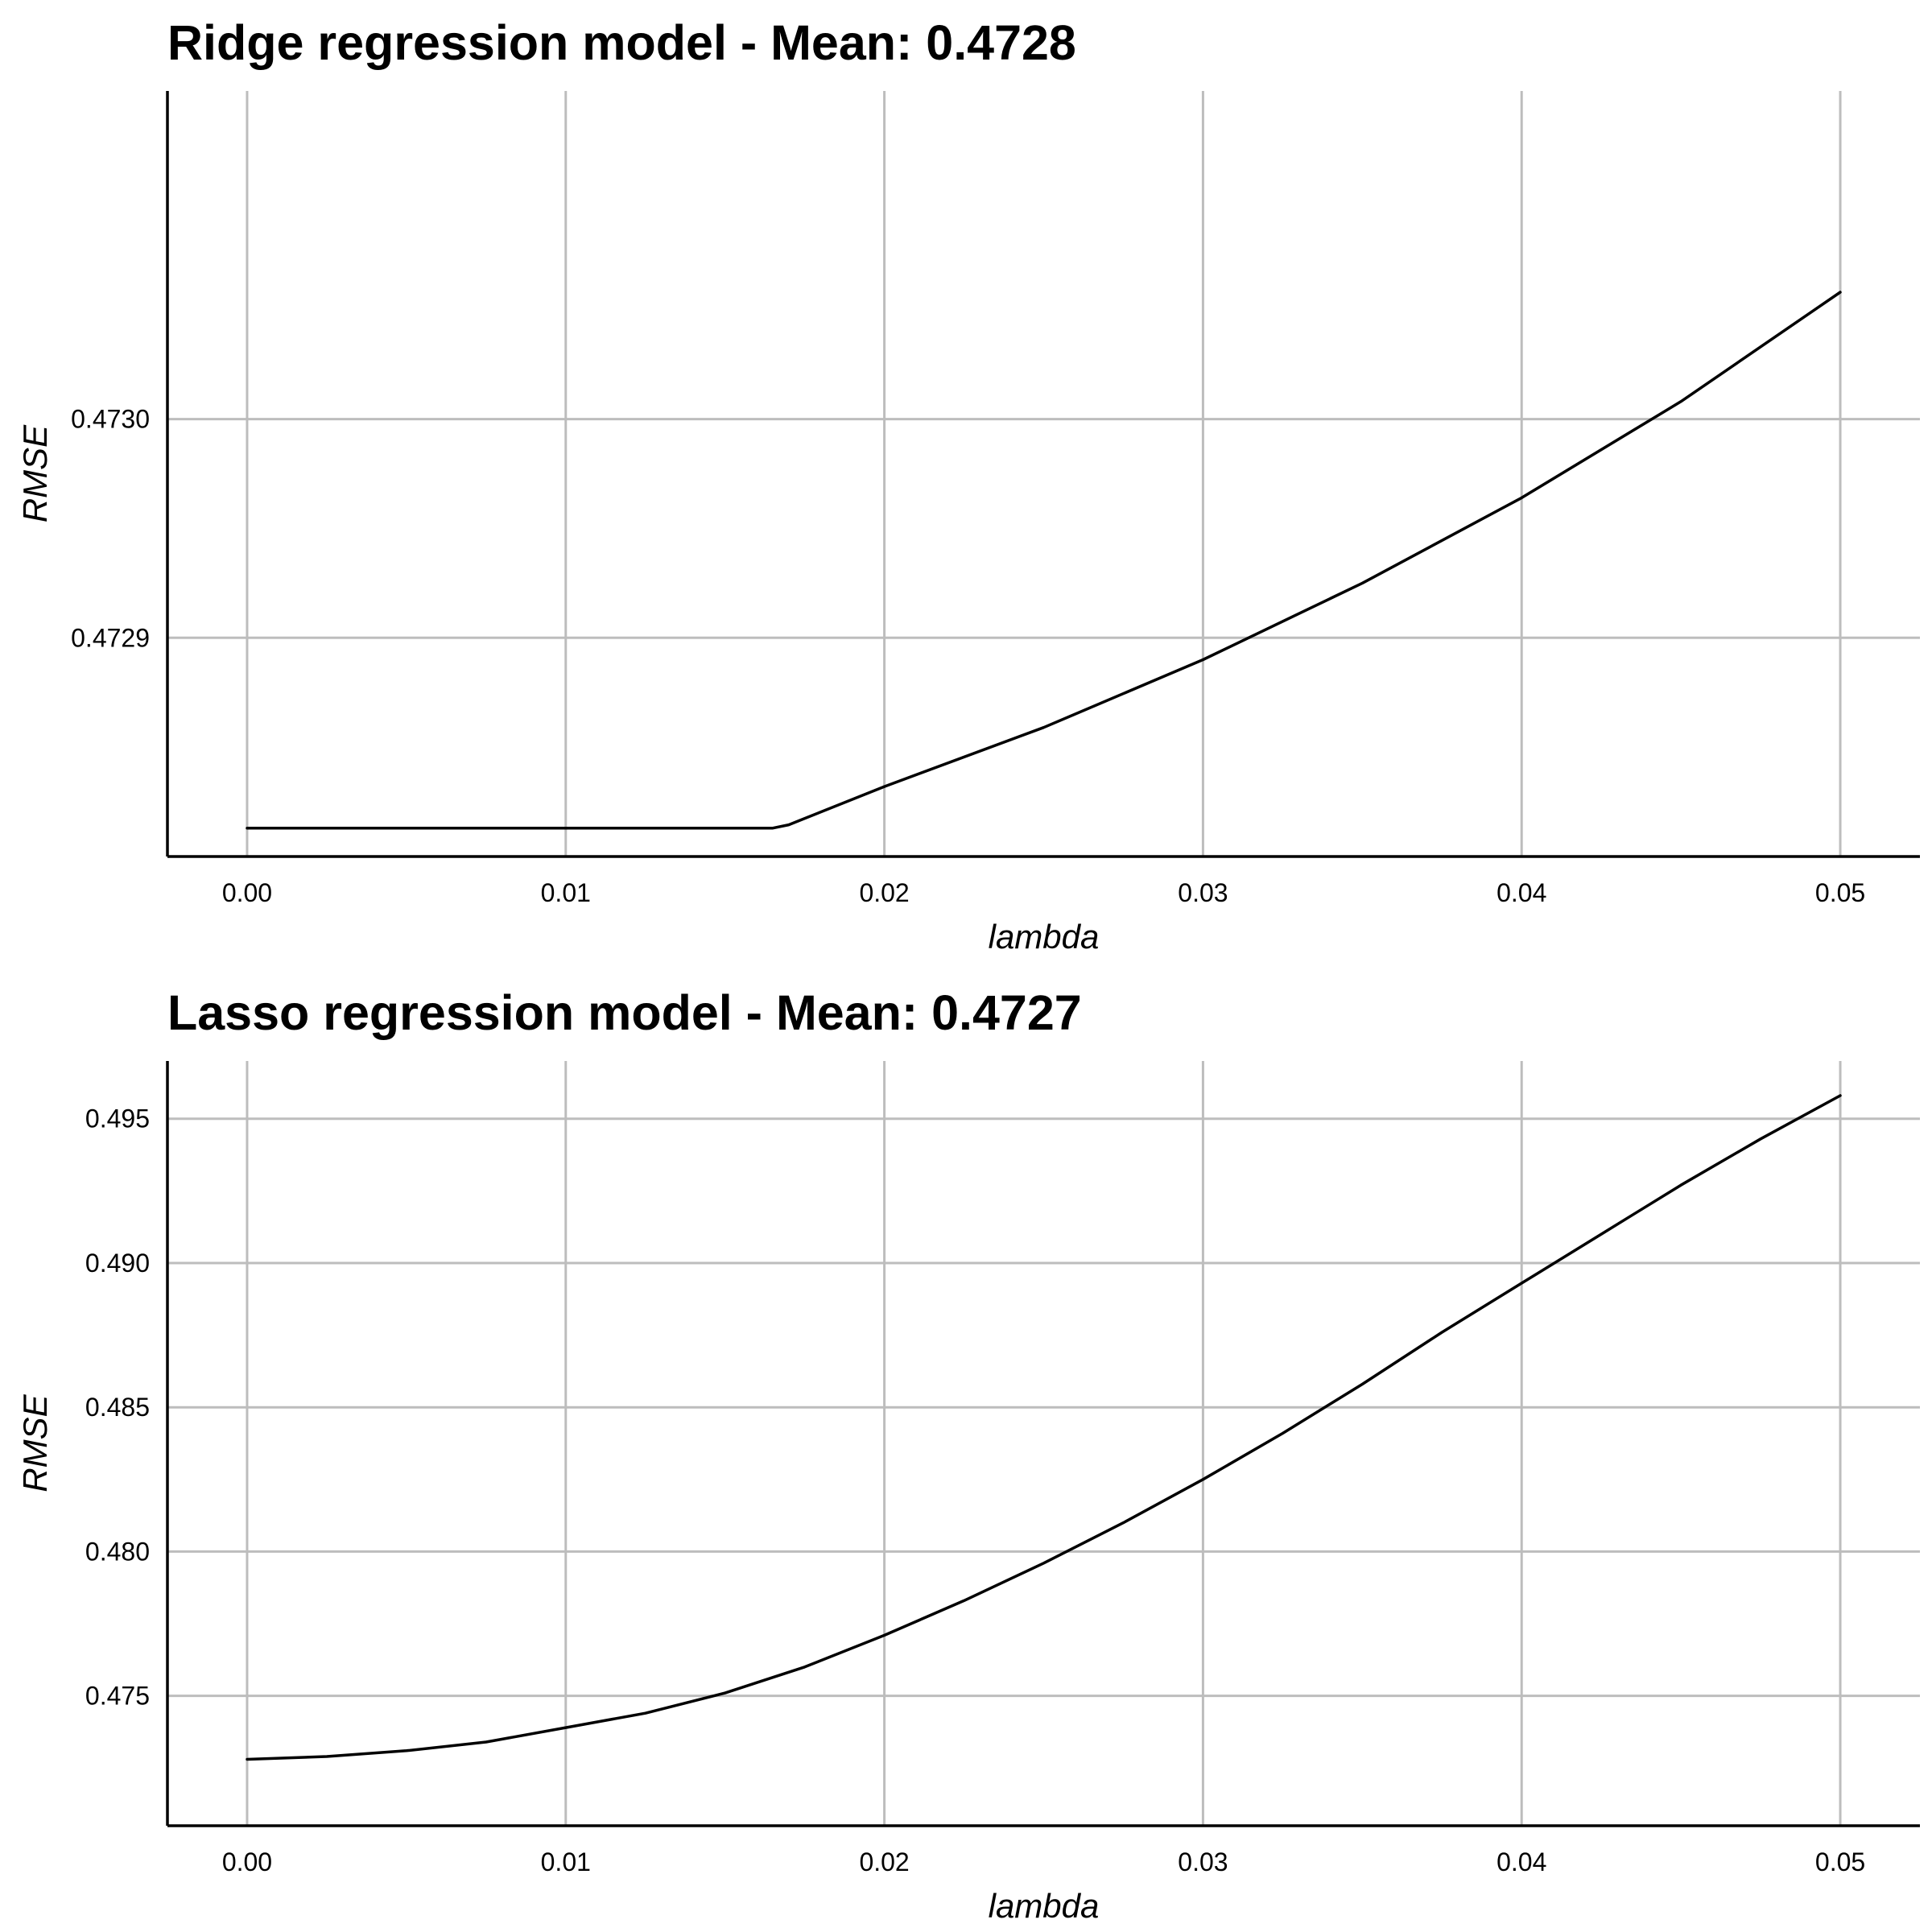  I want to click on ridge-x-tick-label: 0.01, so click(566, 892).